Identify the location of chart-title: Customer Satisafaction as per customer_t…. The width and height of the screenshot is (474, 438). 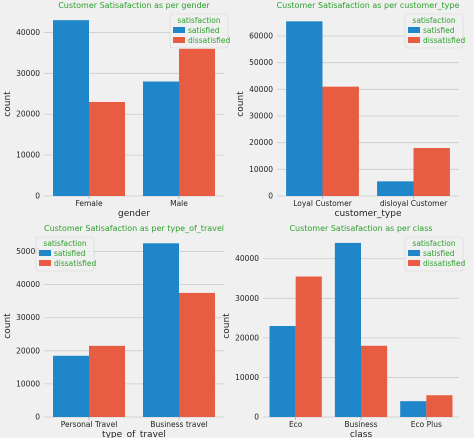
(368, 5).